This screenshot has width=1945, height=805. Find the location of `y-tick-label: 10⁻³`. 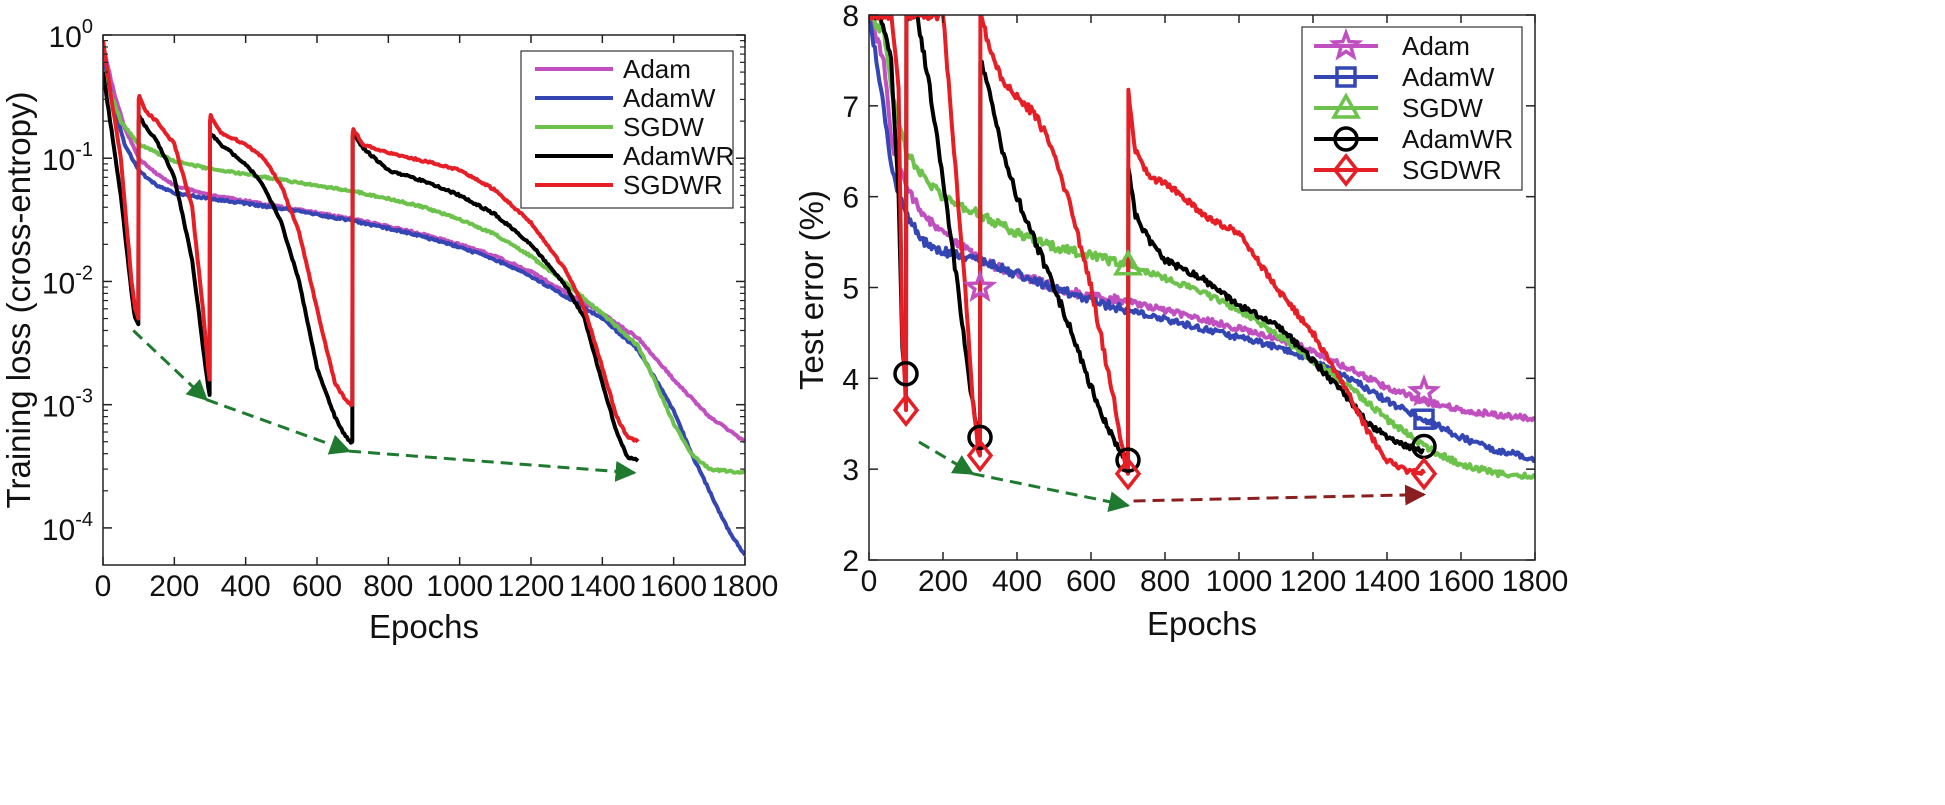

y-tick-label: 10⁻³ is located at coordinates (67, 405).